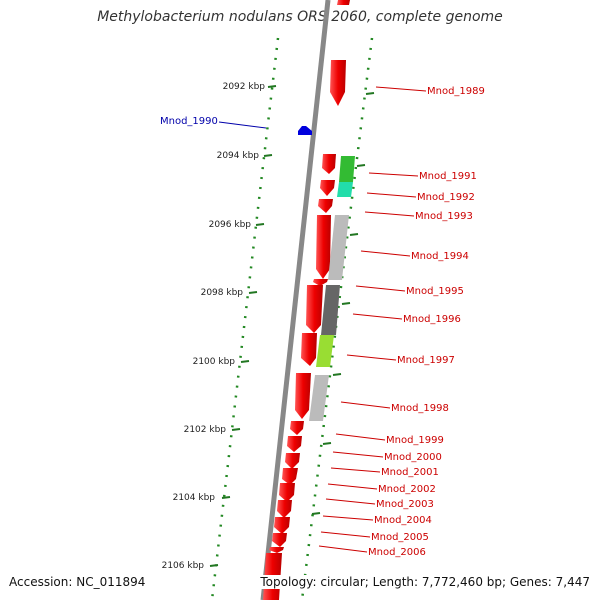 The width and height of the screenshot is (600, 600). What do you see at coordinates (189, 121) in the screenshot?
I see `gene-label: Mnod_1990` at bounding box center [189, 121].